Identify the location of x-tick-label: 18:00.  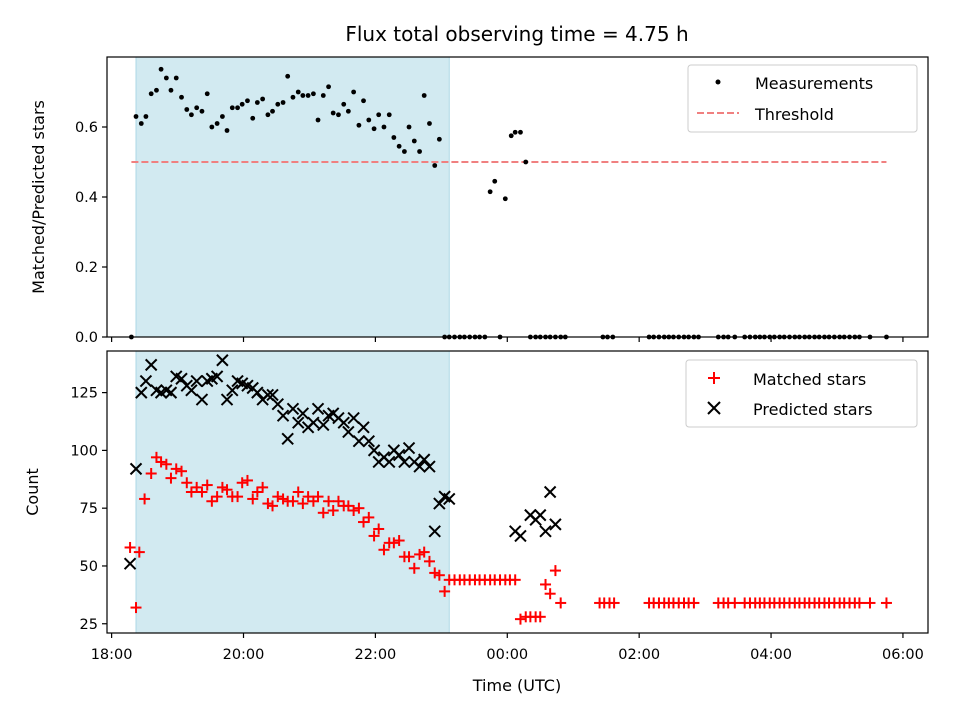
(112, 655).